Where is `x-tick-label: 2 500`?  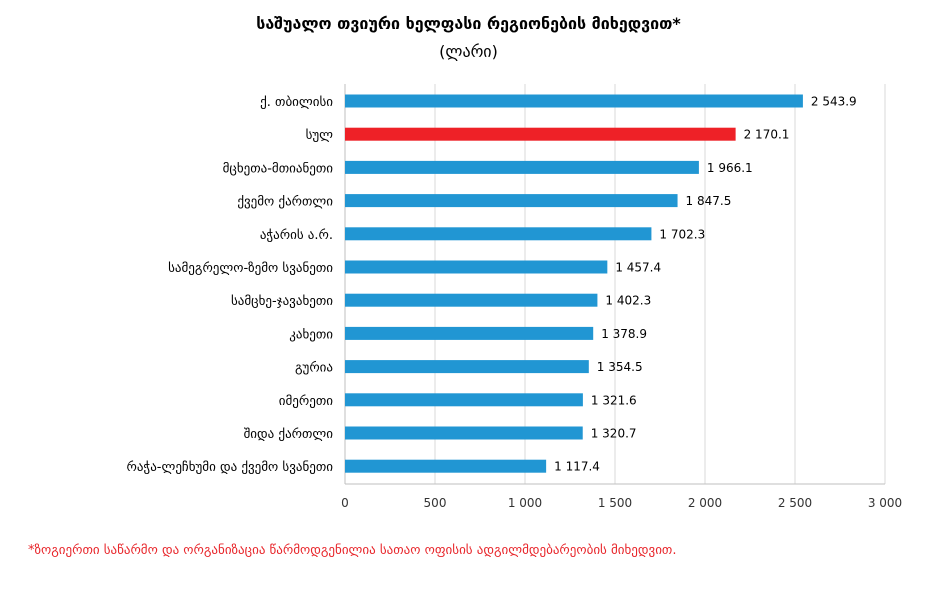 x-tick-label: 2 500 is located at coordinates (795, 503).